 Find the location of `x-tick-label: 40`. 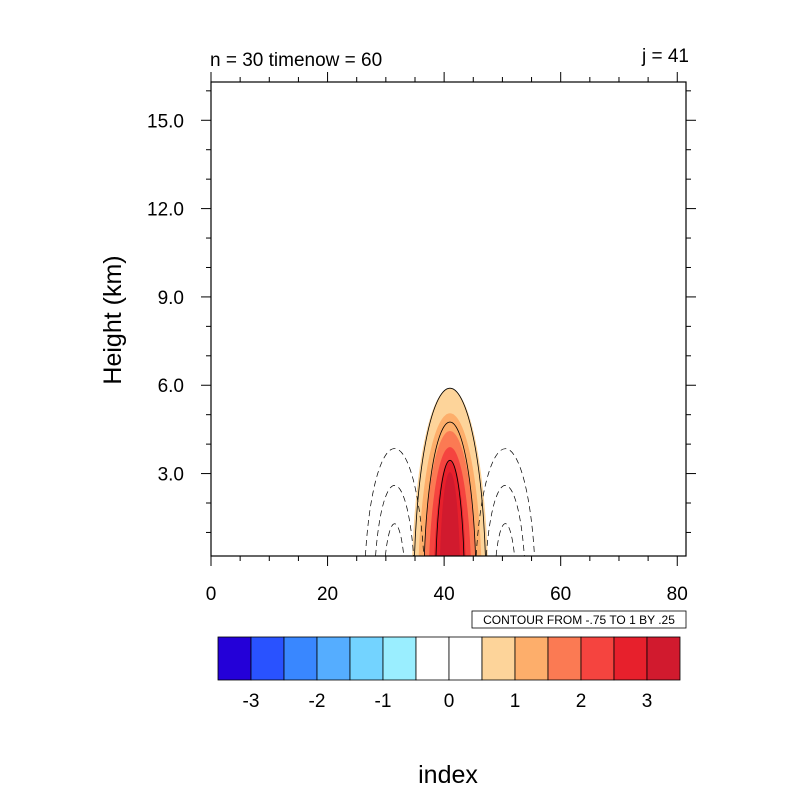

x-tick-label: 40 is located at coordinates (444, 594).